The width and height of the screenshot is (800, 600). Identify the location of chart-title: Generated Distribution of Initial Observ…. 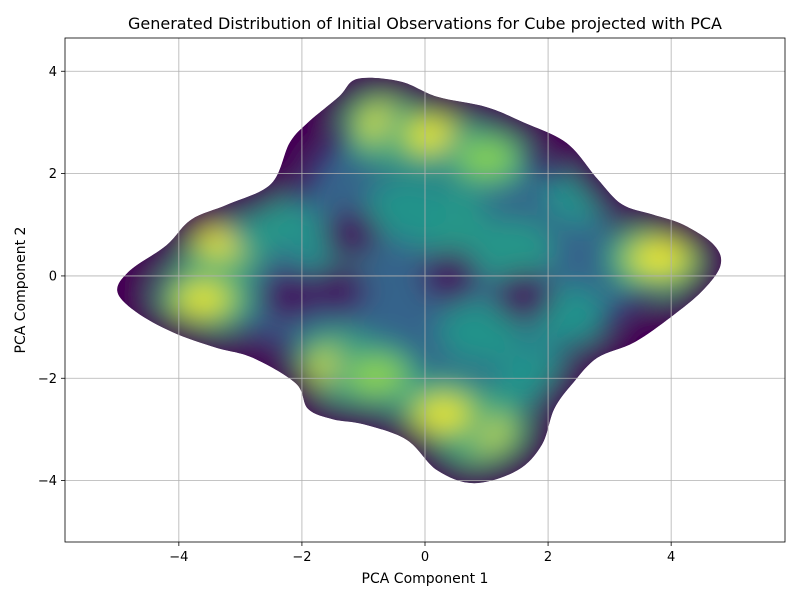
(425, 23).